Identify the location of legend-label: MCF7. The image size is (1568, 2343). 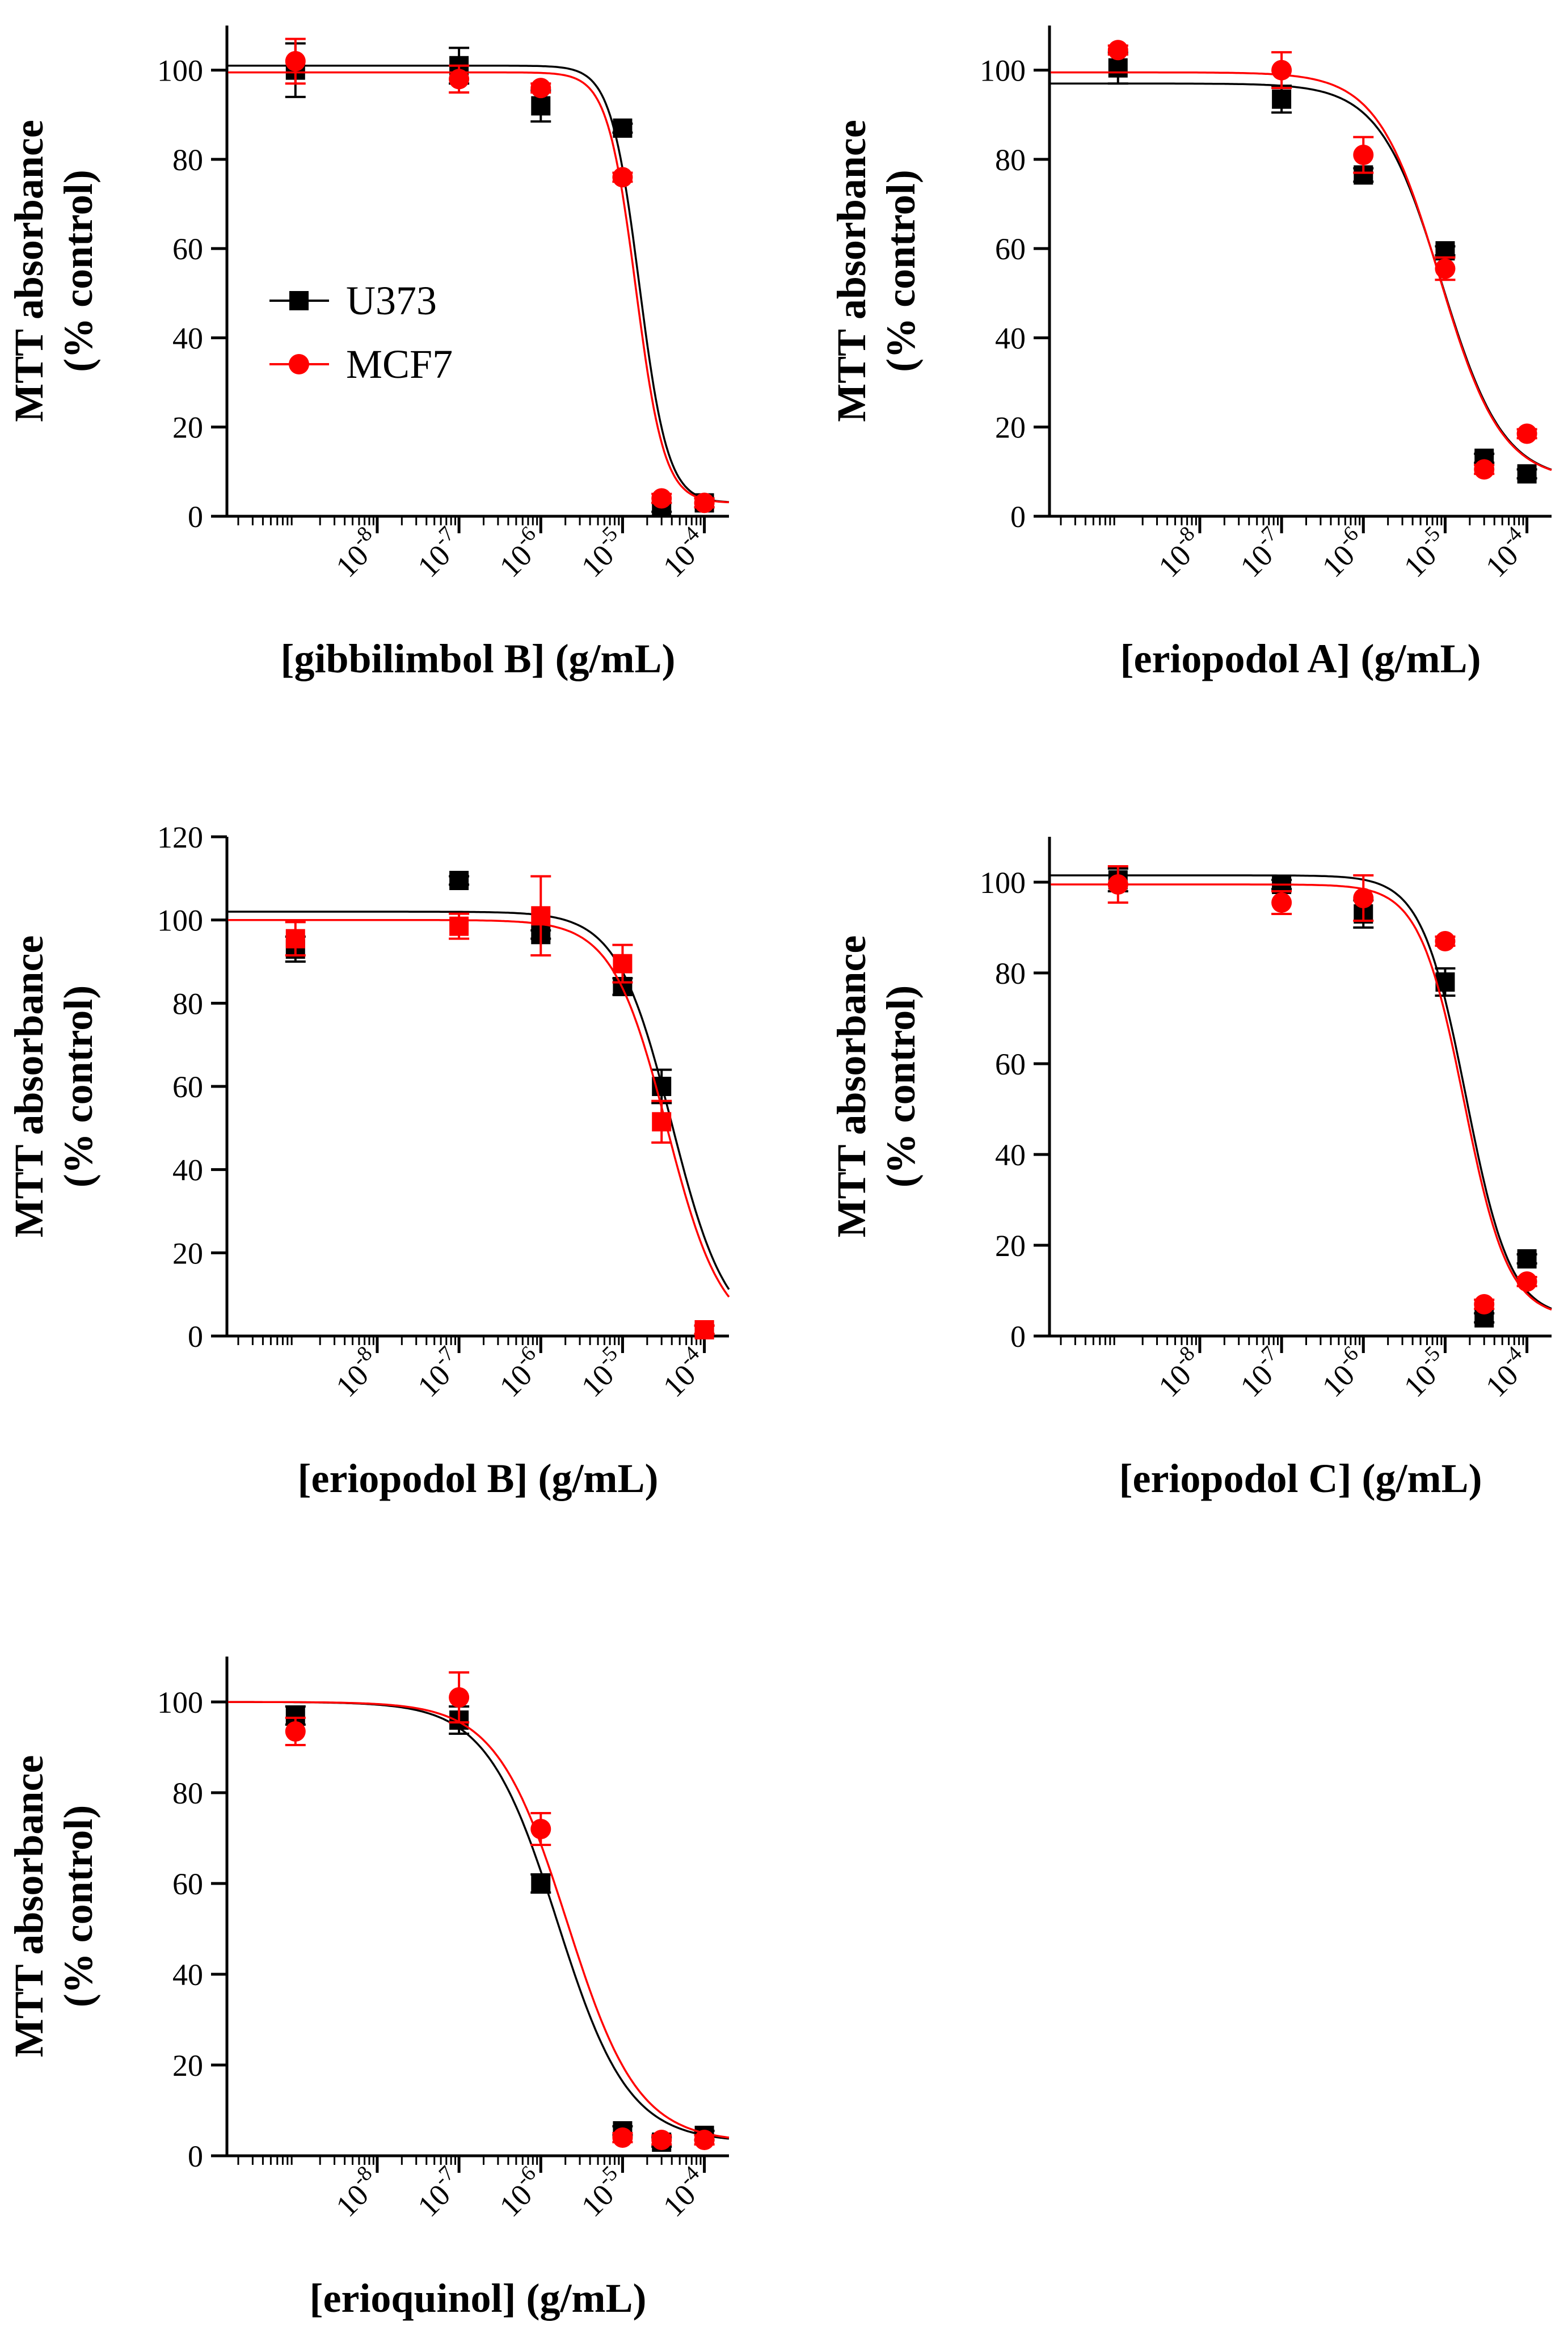
(399, 364).